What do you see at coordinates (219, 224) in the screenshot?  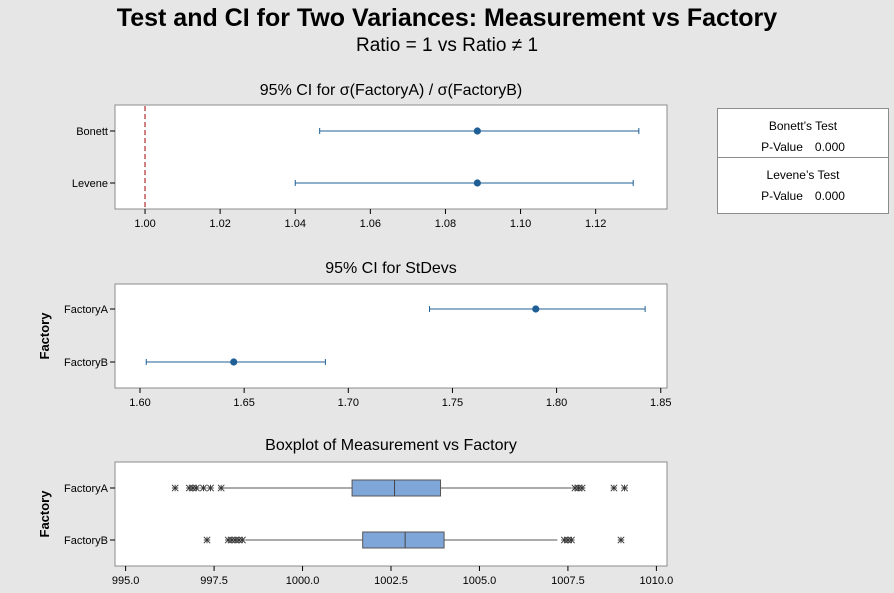 I see `x-tick-label: 1.02` at bounding box center [219, 224].